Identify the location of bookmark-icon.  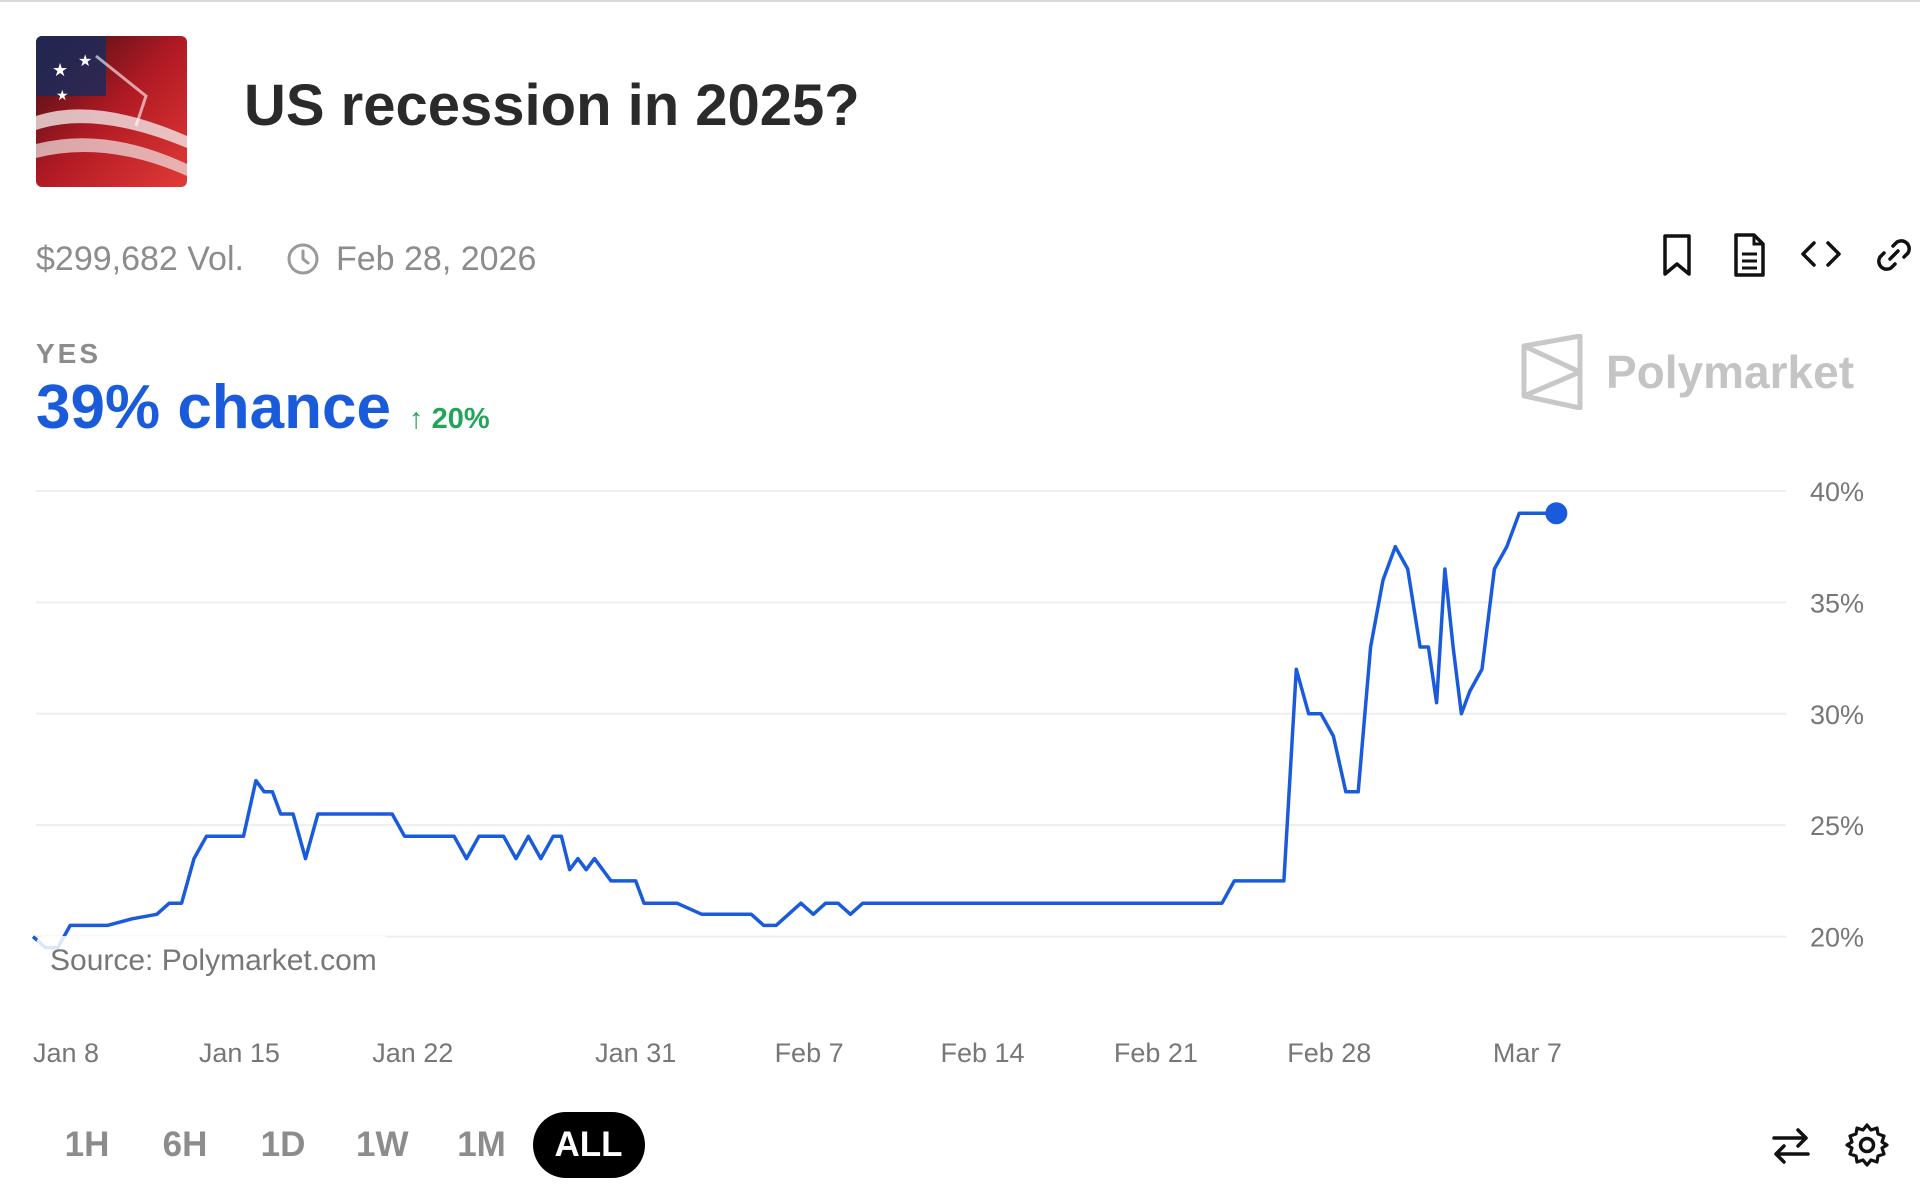
(1677, 255).